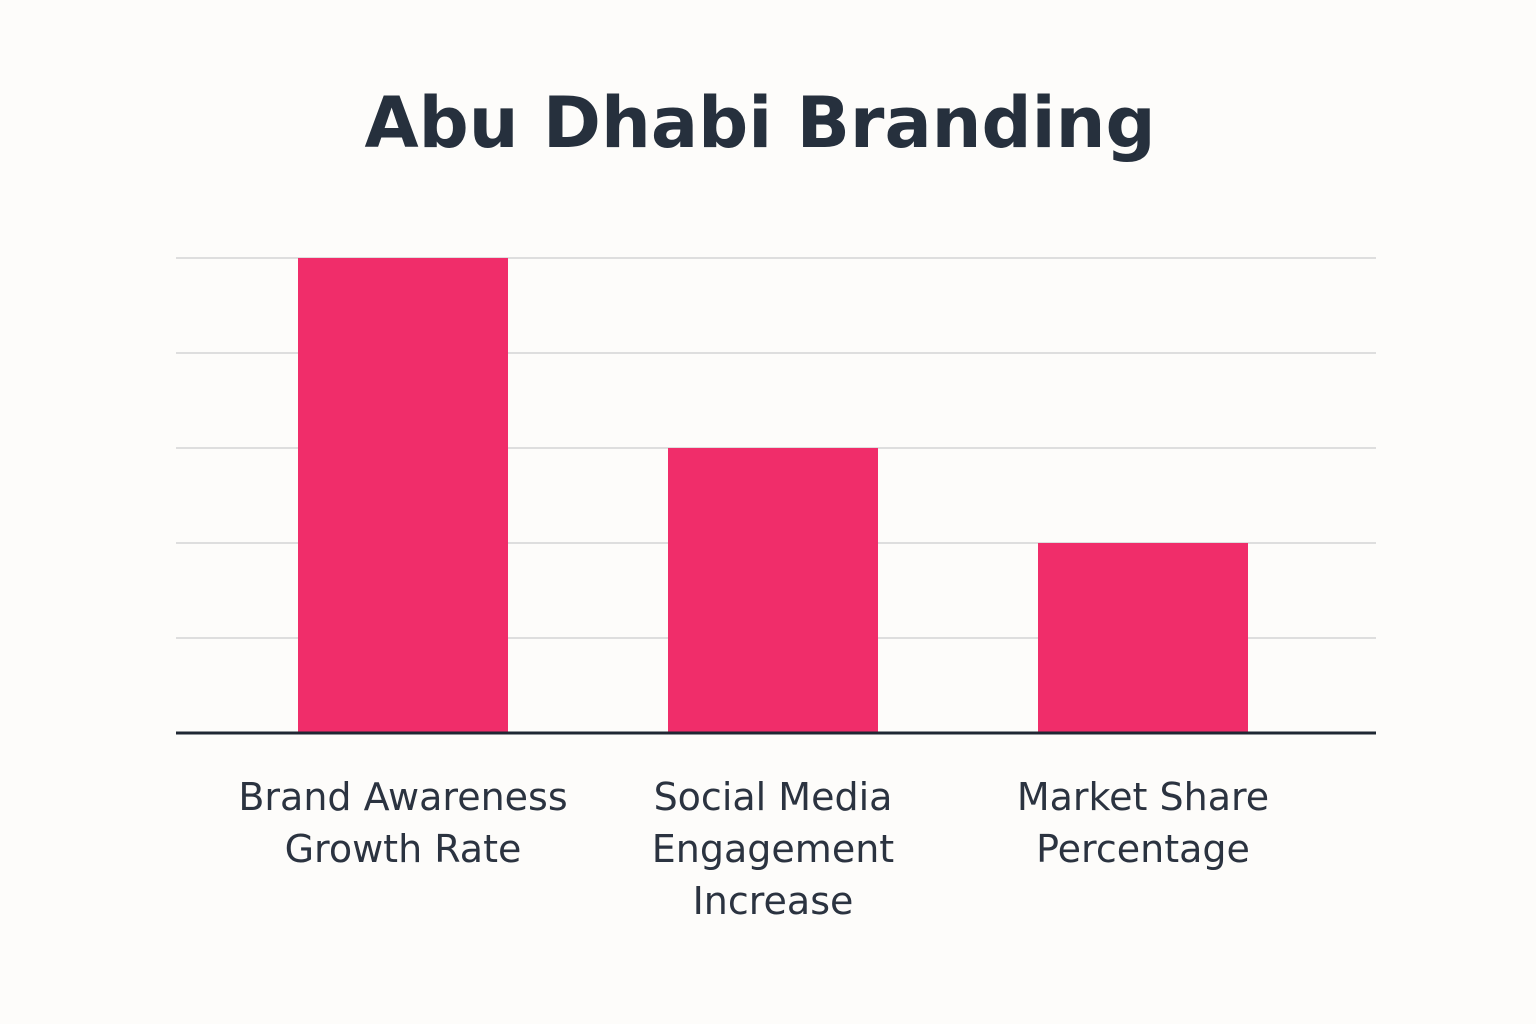  I want to click on chart-title: Abu Dhabi Branding, so click(759, 123).